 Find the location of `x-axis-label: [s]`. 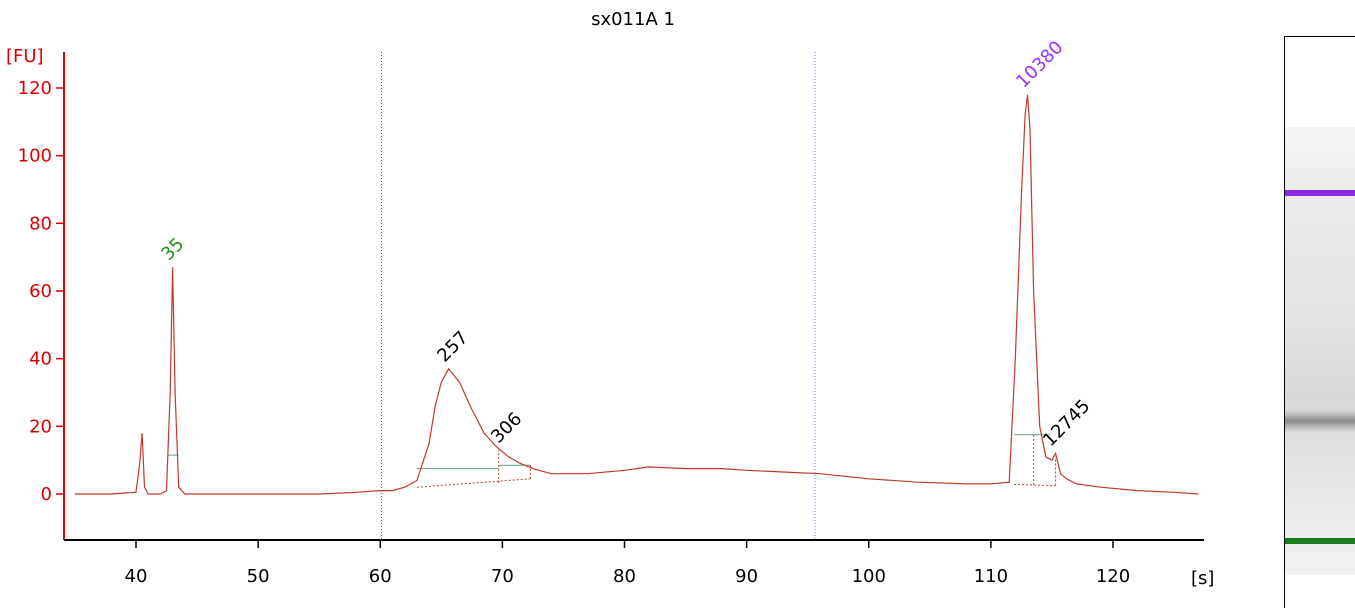

x-axis-label: [s] is located at coordinates (1202, 578).